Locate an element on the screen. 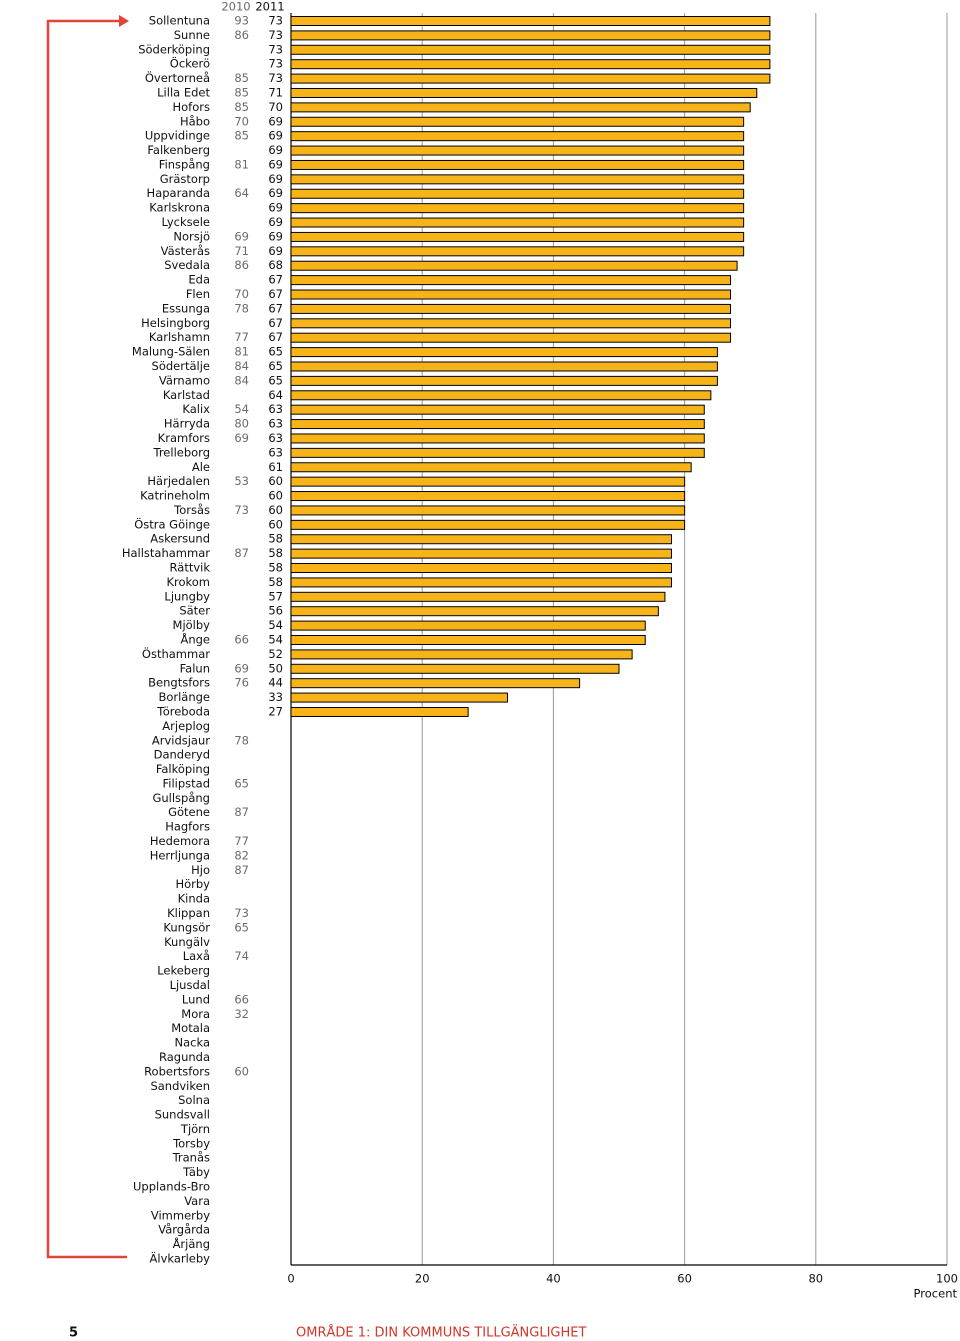  category-label: Katrineholm is located at coordinates (175, 496).